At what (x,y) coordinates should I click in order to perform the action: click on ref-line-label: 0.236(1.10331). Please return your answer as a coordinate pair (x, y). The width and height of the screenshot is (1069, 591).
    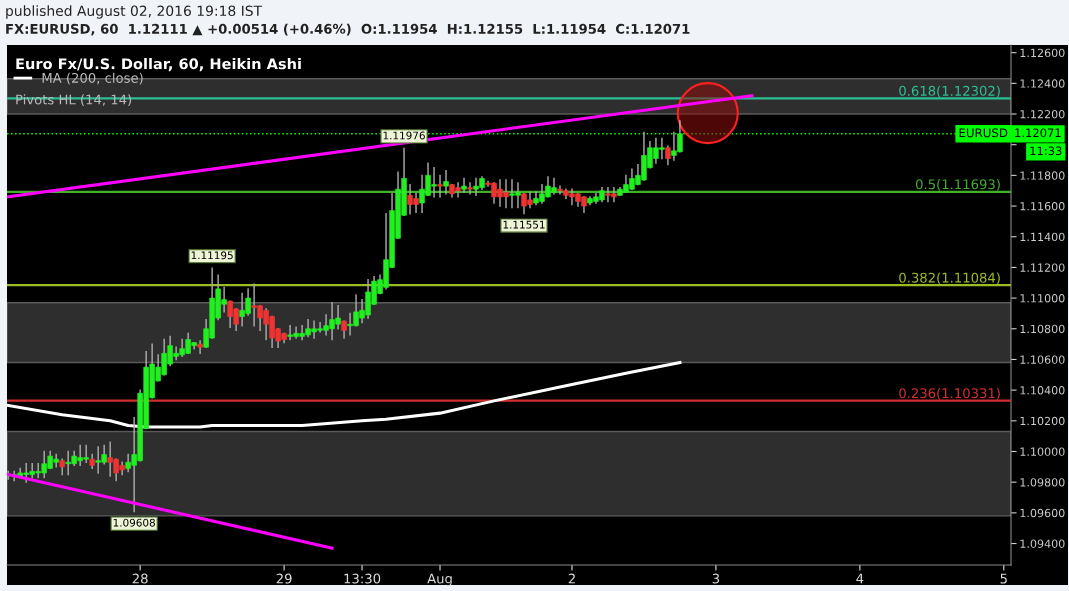
    Looking at the image, I should click on (949, 393).